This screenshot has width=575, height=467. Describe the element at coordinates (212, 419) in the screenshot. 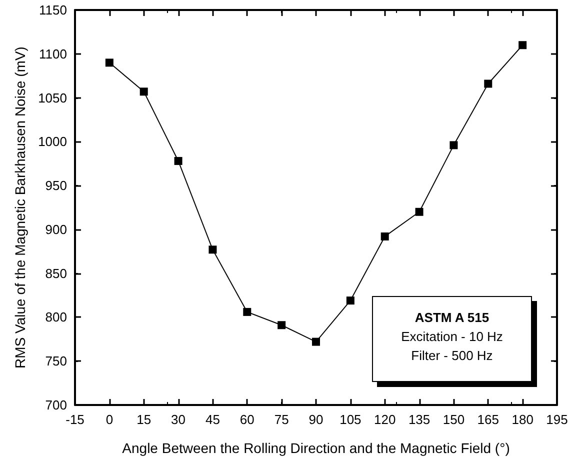

I see `x-tick-label: 45` at that location.